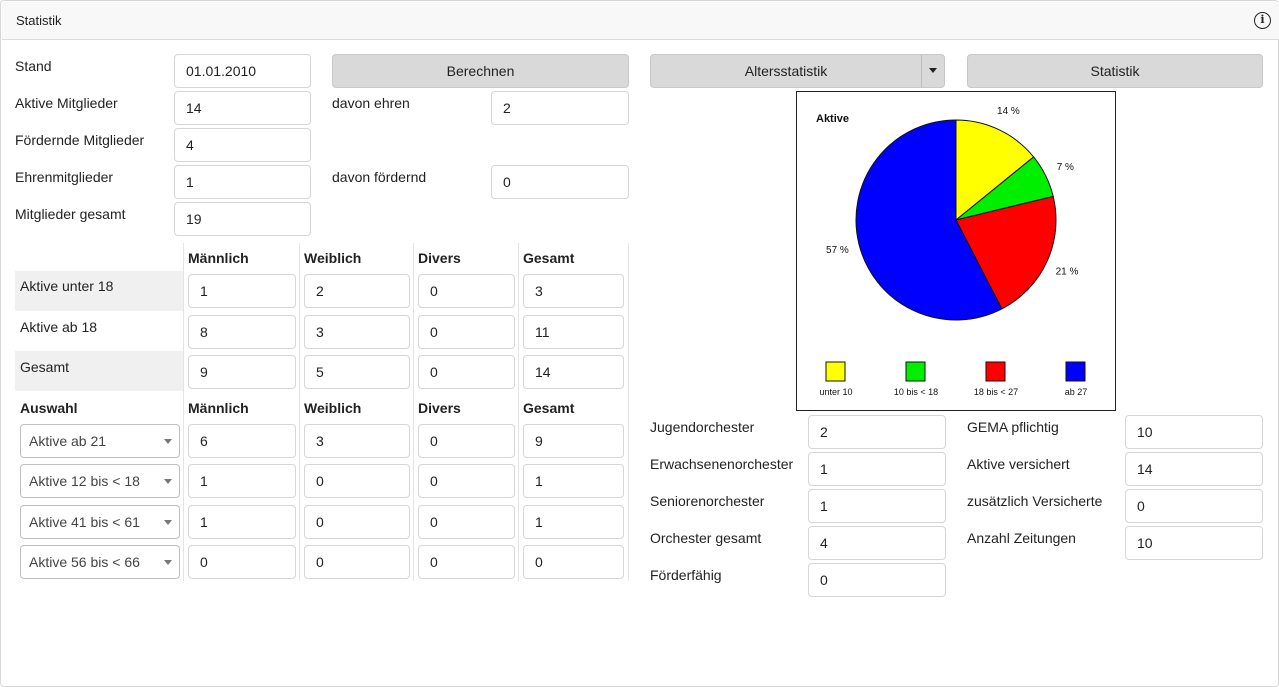 This screenshot has width=1279, height=687. I want to click on total-total: 14, so click(573, 372).